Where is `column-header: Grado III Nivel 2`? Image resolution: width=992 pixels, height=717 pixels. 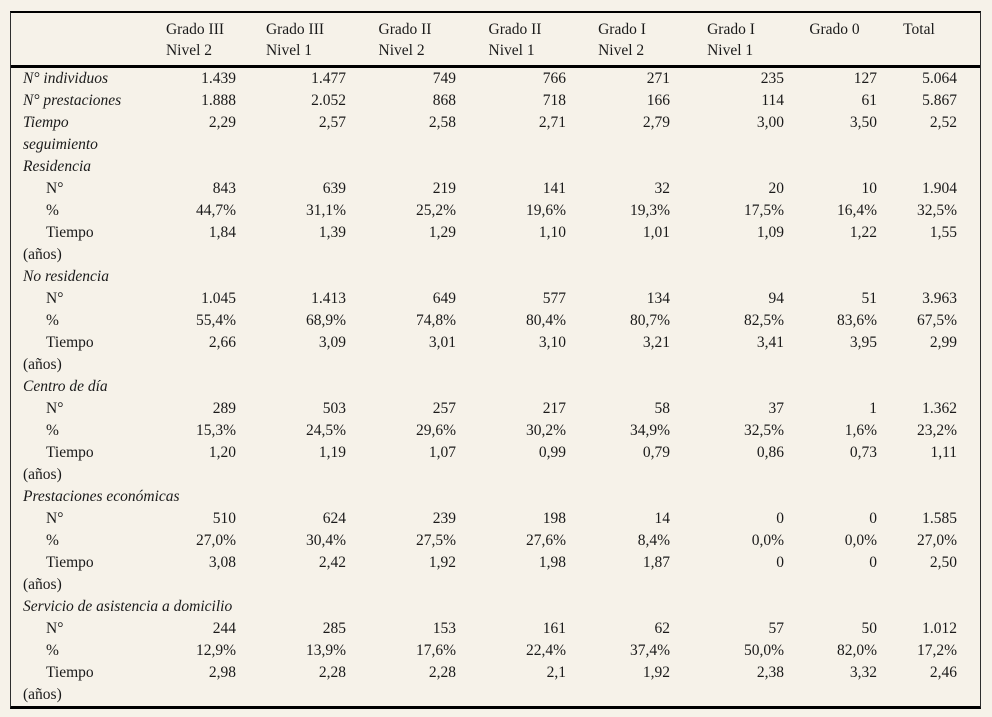
column-header: Grado III Nivel 2 is located at coordinates (195, 40).